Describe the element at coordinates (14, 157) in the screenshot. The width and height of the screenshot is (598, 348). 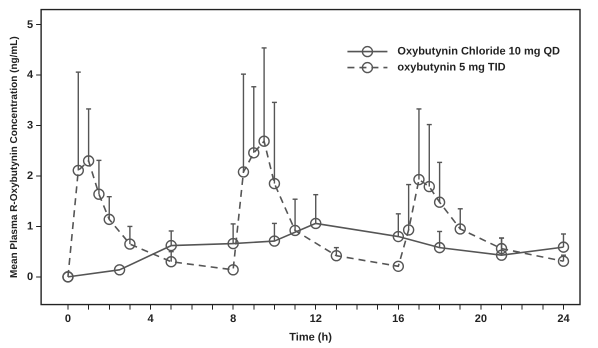
I see `y-axis-title: Mean Plasma R-Oxybutynin Concentration (ng/mL)` at that location.